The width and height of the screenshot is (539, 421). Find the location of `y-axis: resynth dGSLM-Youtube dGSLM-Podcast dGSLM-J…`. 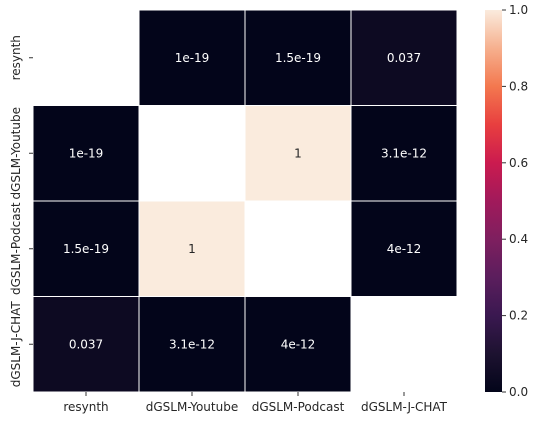

y-axis: resynth dGSLM-Youtube dGSLM-Podcast dGSLM-J… is located at coordinates (21, 211).